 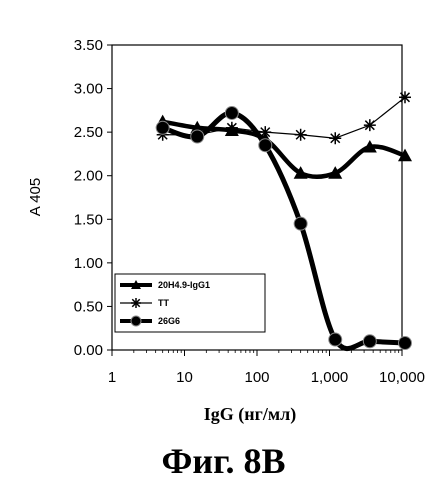 I want to click on x-tick-label: 10, so click(x=184, y=377).